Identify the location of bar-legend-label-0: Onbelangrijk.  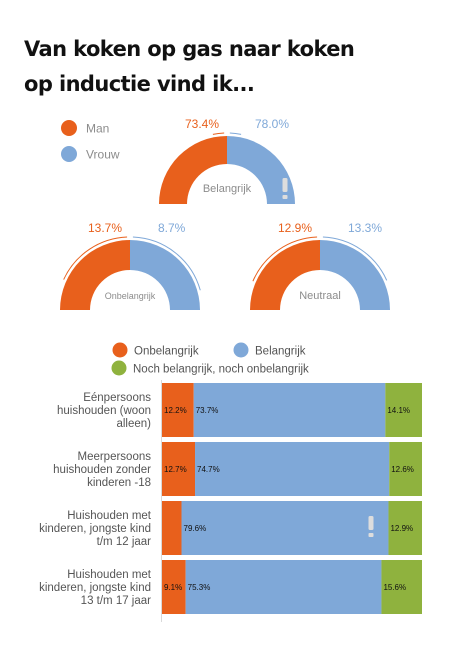
(166, 352).